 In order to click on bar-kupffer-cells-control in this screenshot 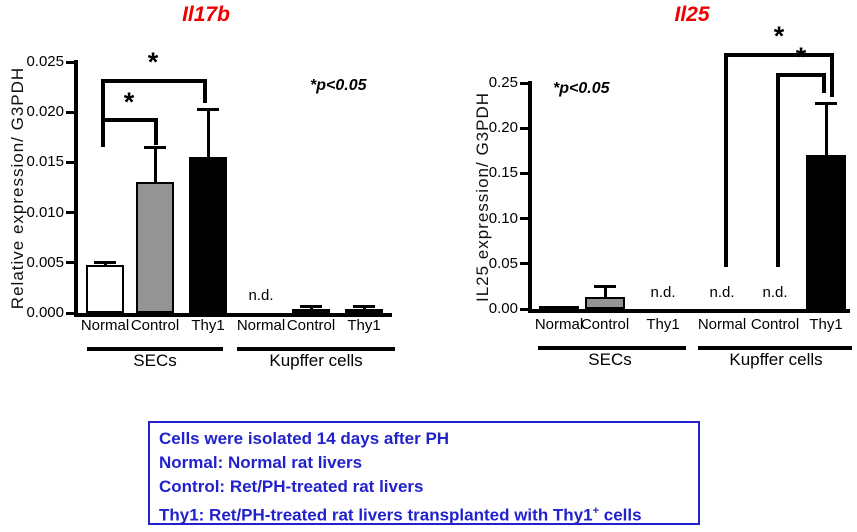, I will do `click(311, 310)`.